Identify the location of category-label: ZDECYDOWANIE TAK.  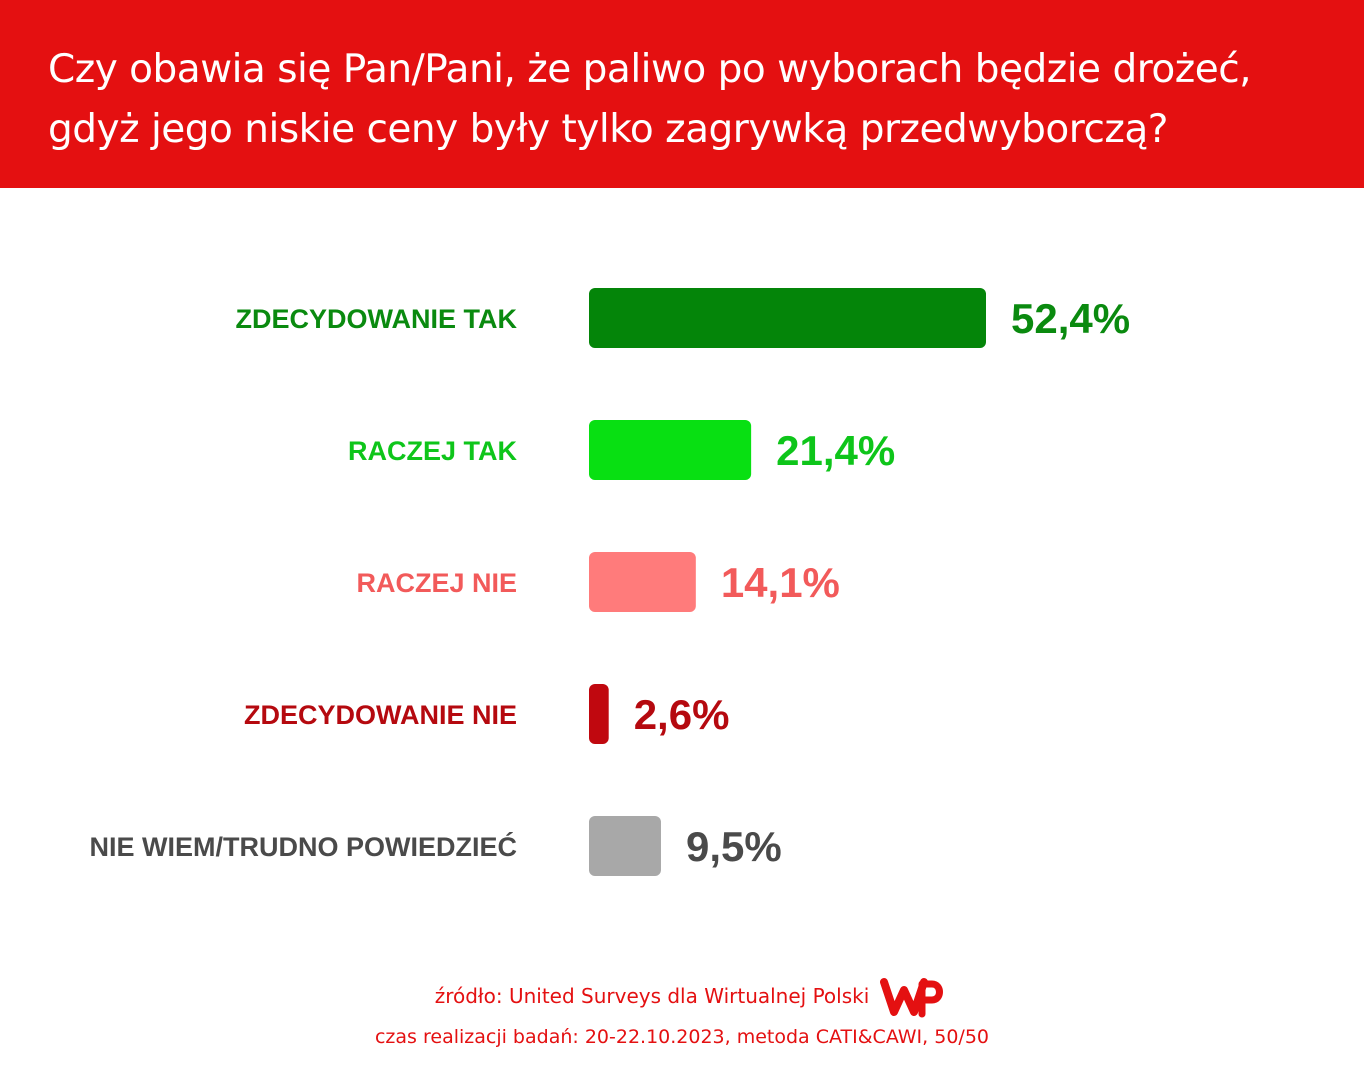
(377, 319).